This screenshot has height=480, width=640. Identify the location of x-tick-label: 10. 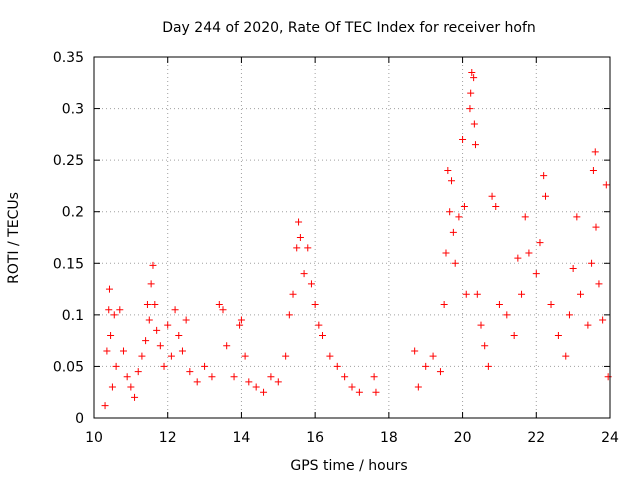
(94, 438).